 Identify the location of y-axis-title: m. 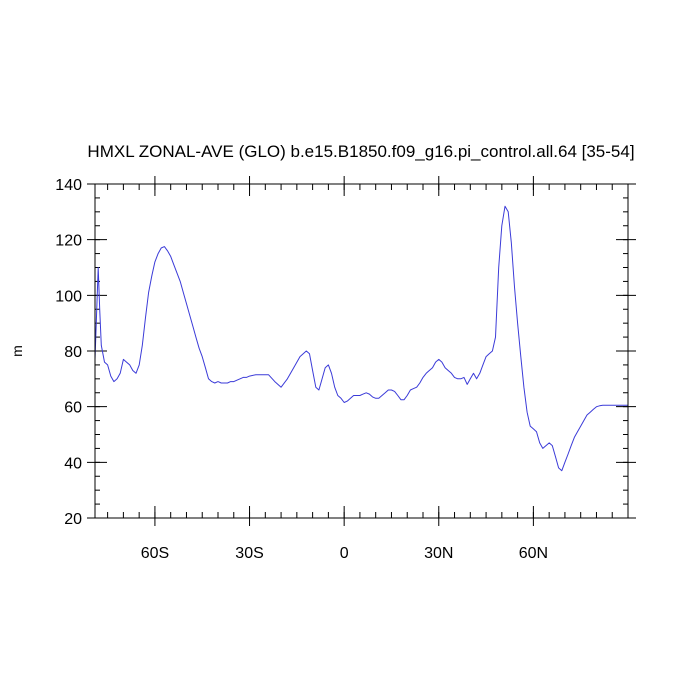
(17, 351).